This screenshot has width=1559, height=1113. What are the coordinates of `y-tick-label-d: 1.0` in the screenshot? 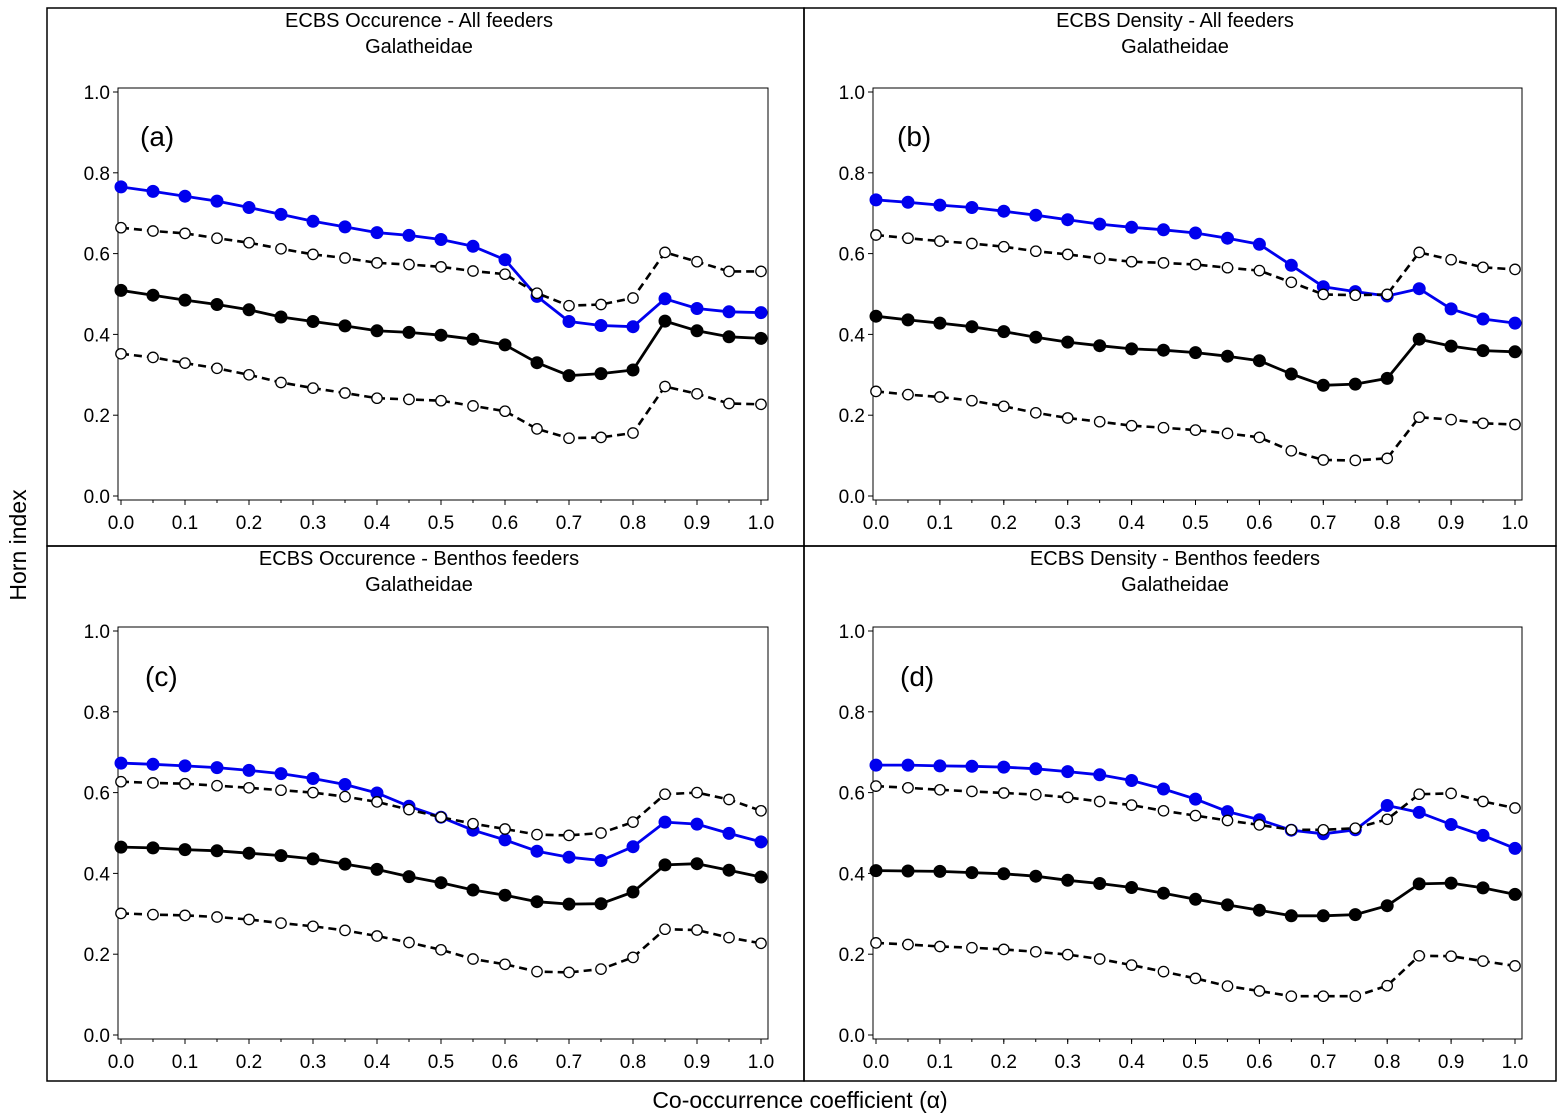 It's located at (852, 632).